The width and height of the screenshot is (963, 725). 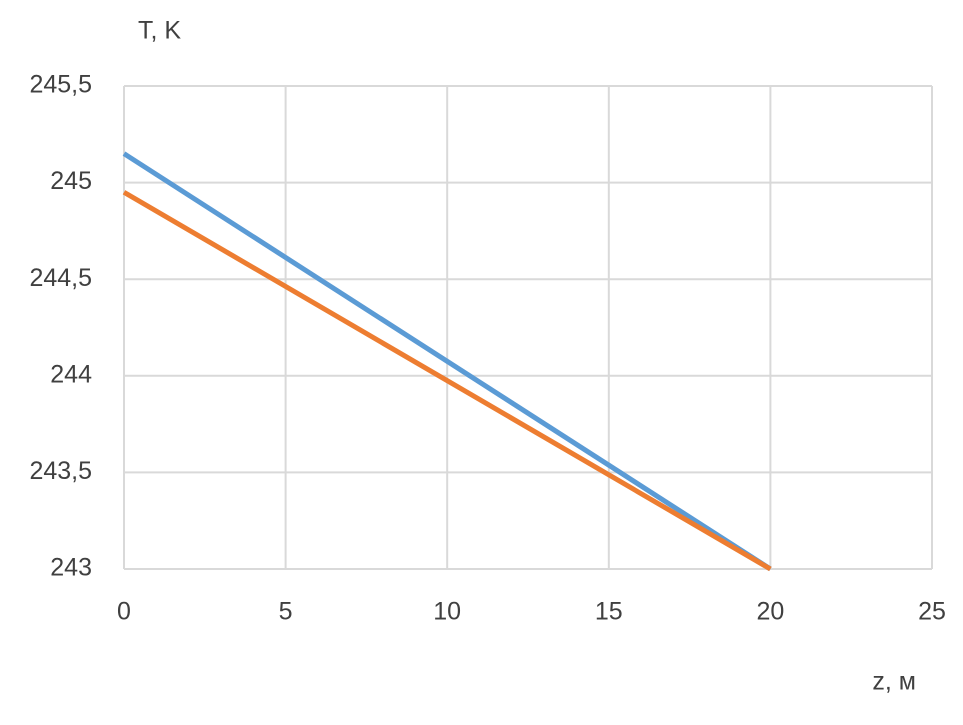 What do you see at coordinates (447, 612) in the screenshot?
I see `x-tick-label: 10` at bounding box center [447, 612].